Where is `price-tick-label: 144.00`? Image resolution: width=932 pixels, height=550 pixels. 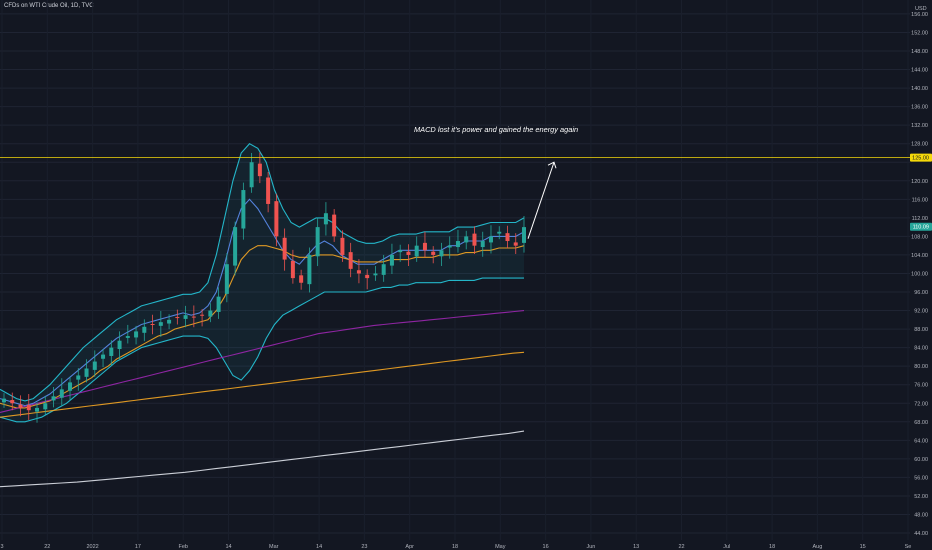 price-tick-label: 144.00 is located at coordinates (919, 71).